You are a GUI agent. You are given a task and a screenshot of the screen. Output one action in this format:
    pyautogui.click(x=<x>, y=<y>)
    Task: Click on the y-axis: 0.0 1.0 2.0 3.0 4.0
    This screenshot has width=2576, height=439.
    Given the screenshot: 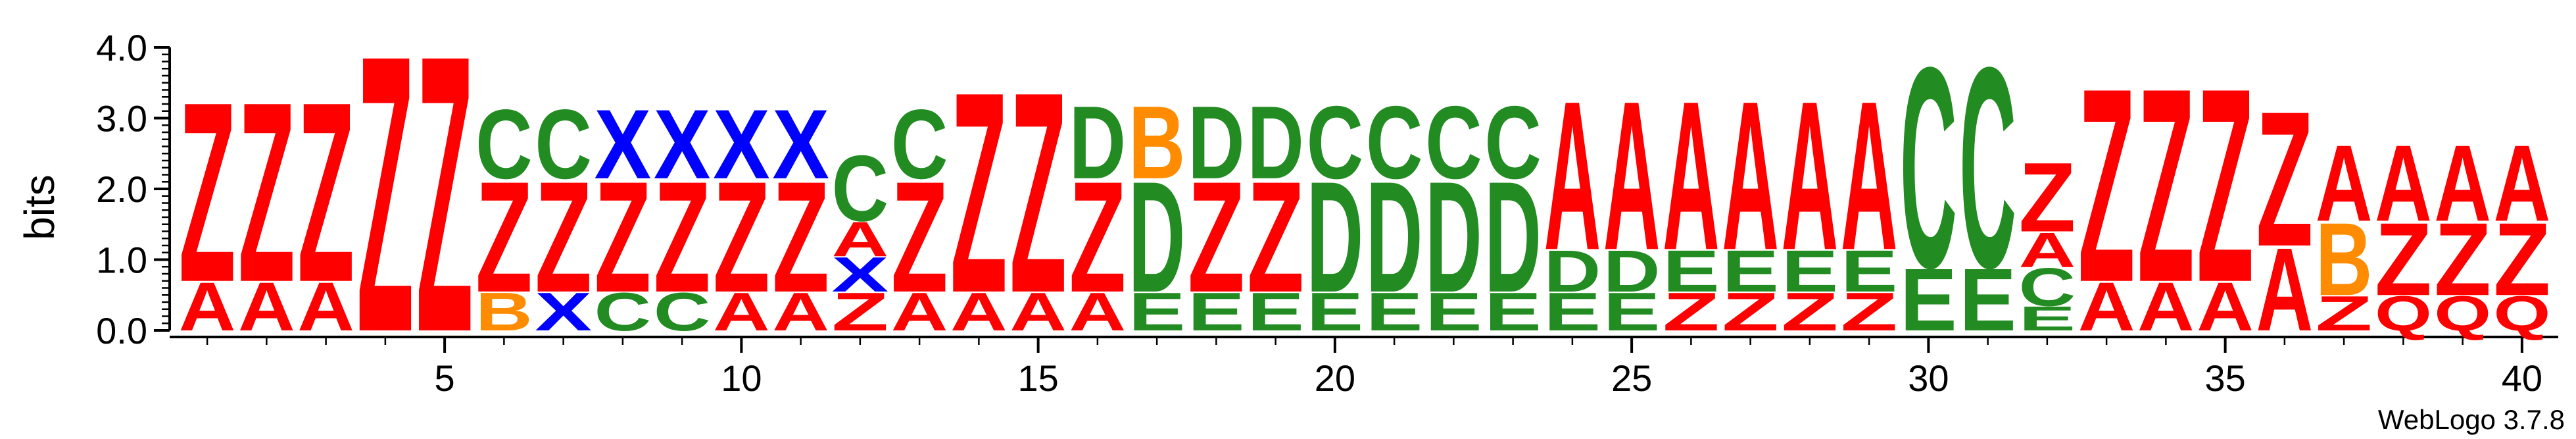 What is the action you would take?
    pyautogui.click(x=134, y=189)
    